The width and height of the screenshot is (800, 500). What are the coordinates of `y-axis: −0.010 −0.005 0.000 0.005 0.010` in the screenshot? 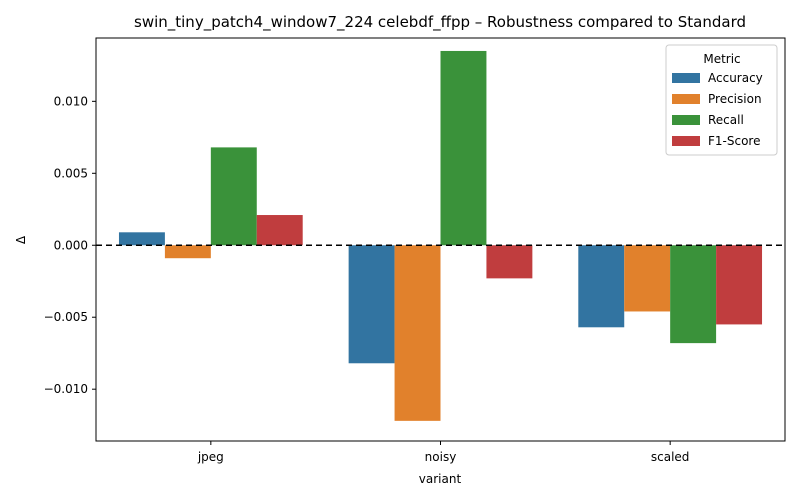 It's located at (70, 245).